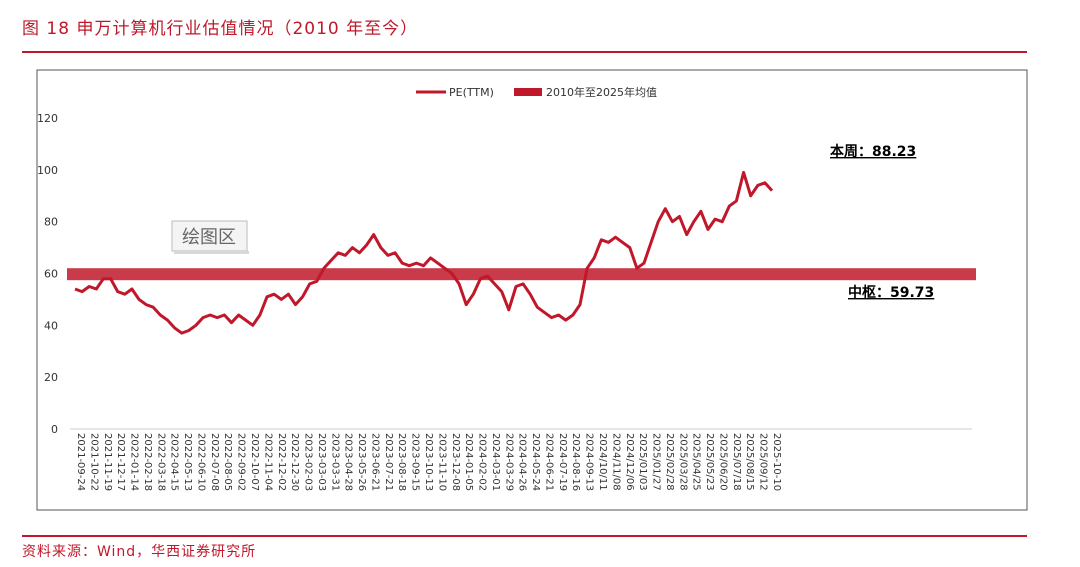  What do you see at coordinates (134, 462) in the screenshot?
I see `x-tick-label: 2022-01-14` at bounding box center [134, 462].